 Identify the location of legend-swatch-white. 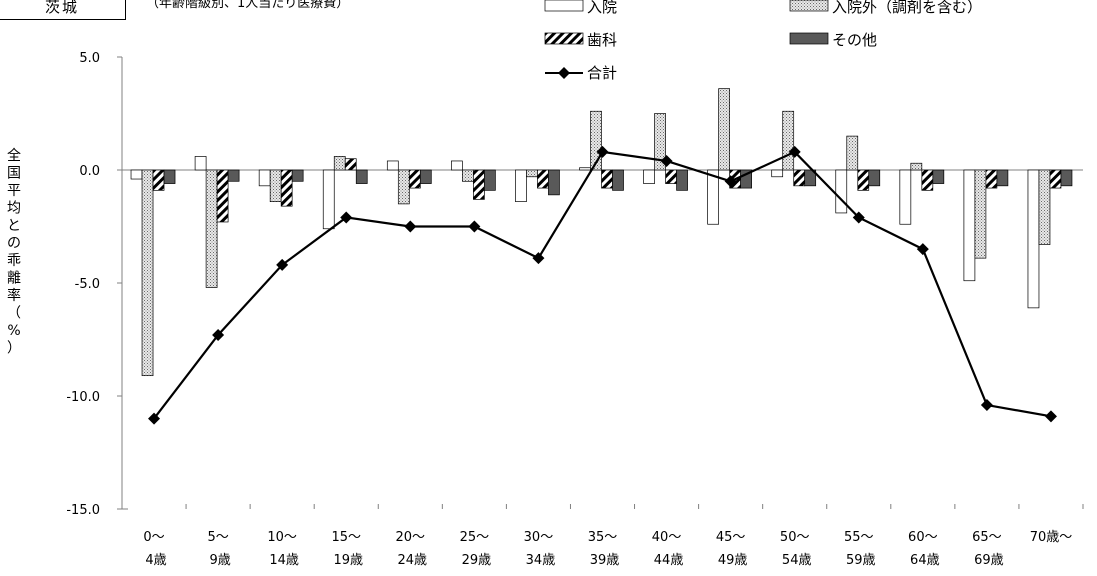
(564, 6).